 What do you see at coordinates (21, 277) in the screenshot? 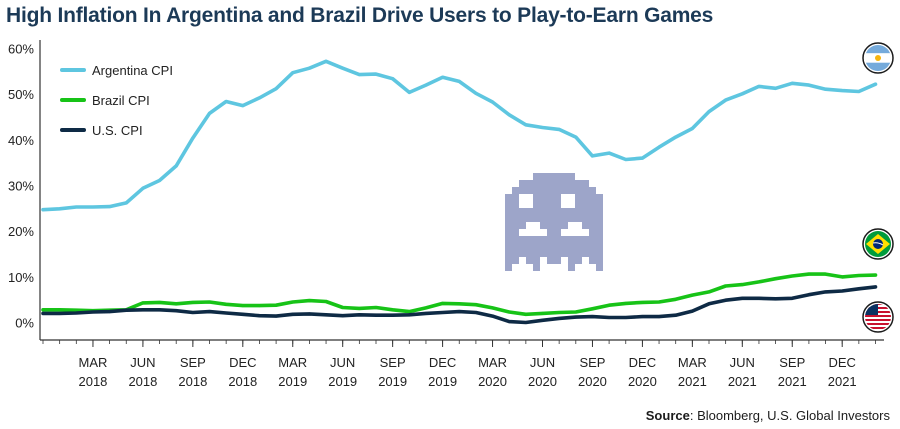
I see `y-tick-label: 10%` at bounding box center [21, 277].